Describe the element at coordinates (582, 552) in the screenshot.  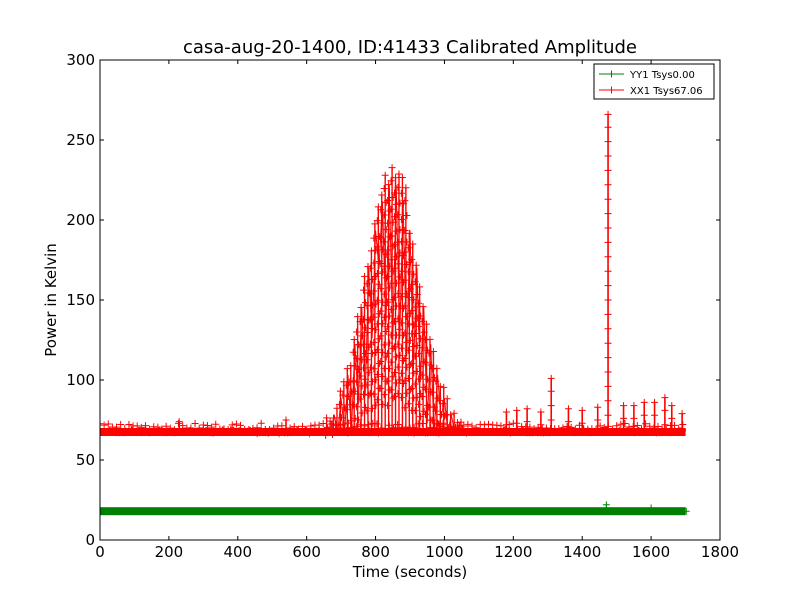
I see `x-tick-label: 1400` at that location.